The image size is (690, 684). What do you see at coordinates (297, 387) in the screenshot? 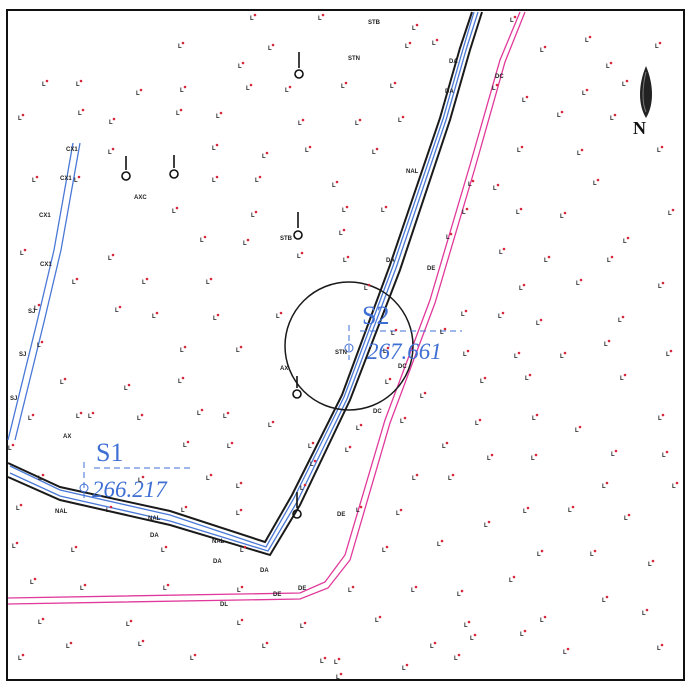
I see `pole-icon` at bounding box center [297, 387].